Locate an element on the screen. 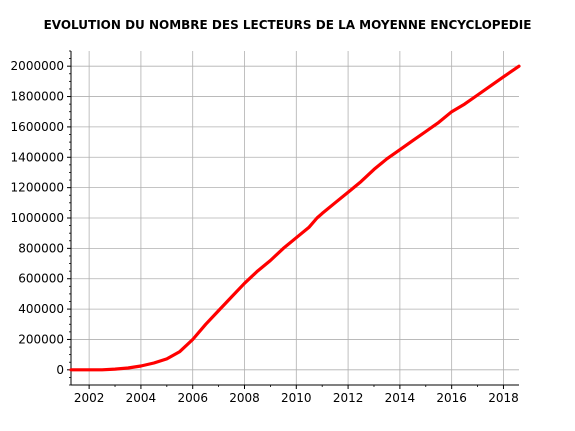  y-tick-label: 1600000 is located at coordinates (37, 127).